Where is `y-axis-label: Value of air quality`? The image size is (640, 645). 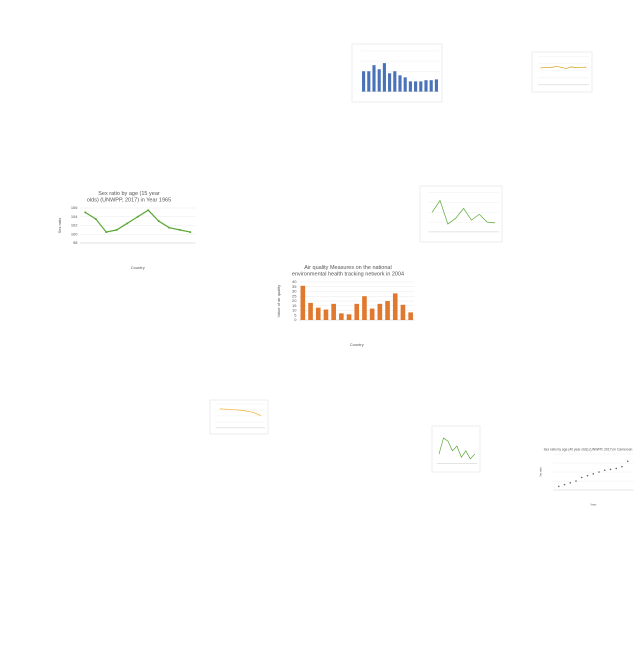 y-axis-label: Value of air quality is located at coordinates (278, 301).